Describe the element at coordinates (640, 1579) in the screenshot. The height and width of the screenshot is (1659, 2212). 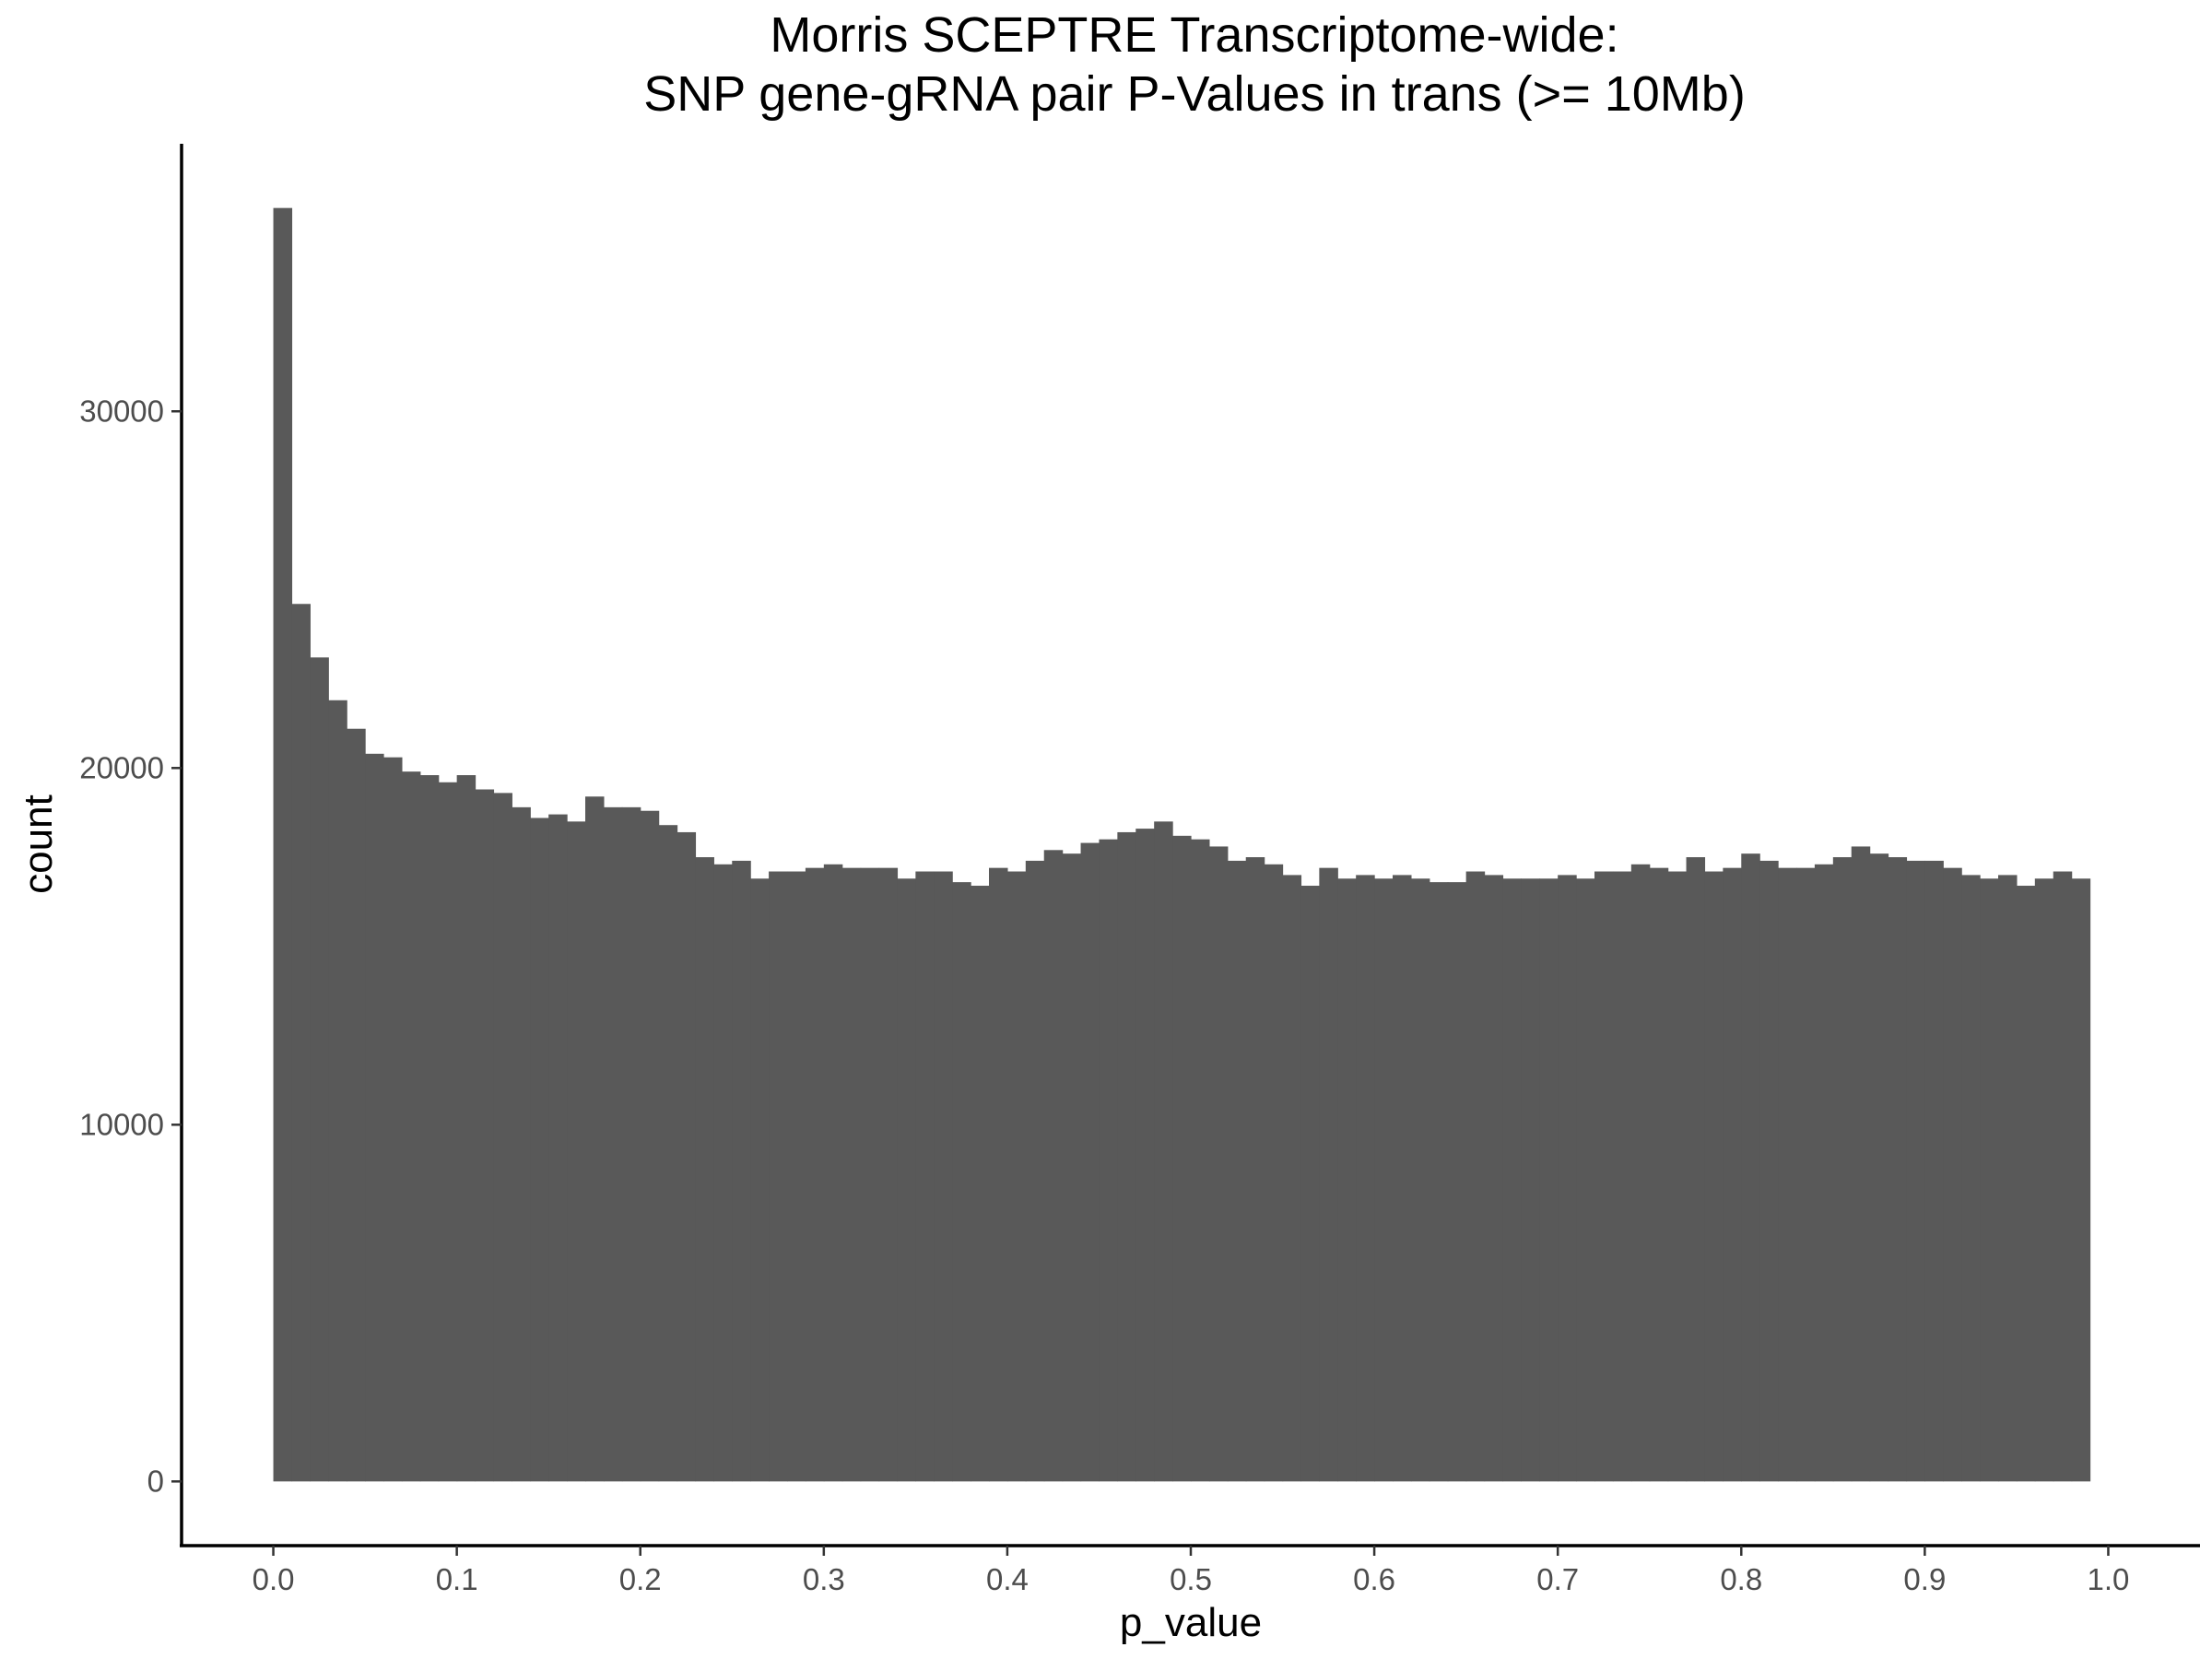
I see `x-tick-label: 0.2` at that location.